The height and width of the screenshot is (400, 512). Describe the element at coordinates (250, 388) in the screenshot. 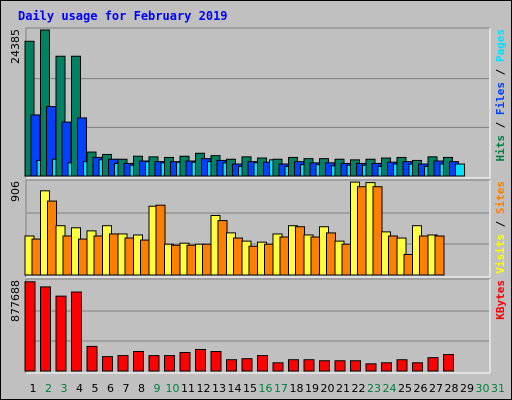

I see `day-label: 15` at that location.